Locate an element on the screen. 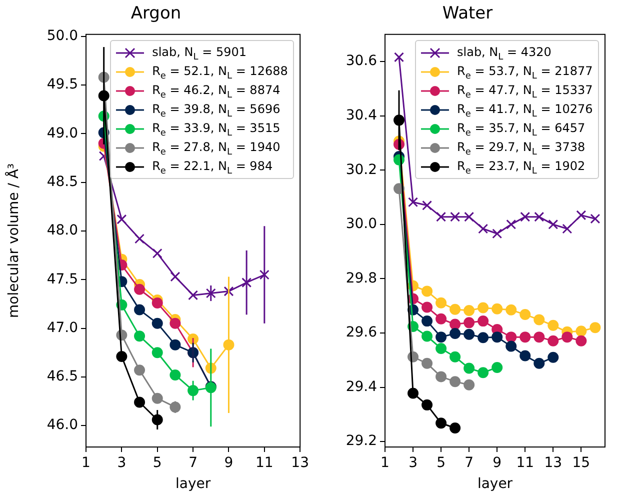 This screenshot has height=493, width=618. legend-label: R$_{e}$ = 52.1, N$_{L}$ = 12688 is located at coordinates (220, 72).